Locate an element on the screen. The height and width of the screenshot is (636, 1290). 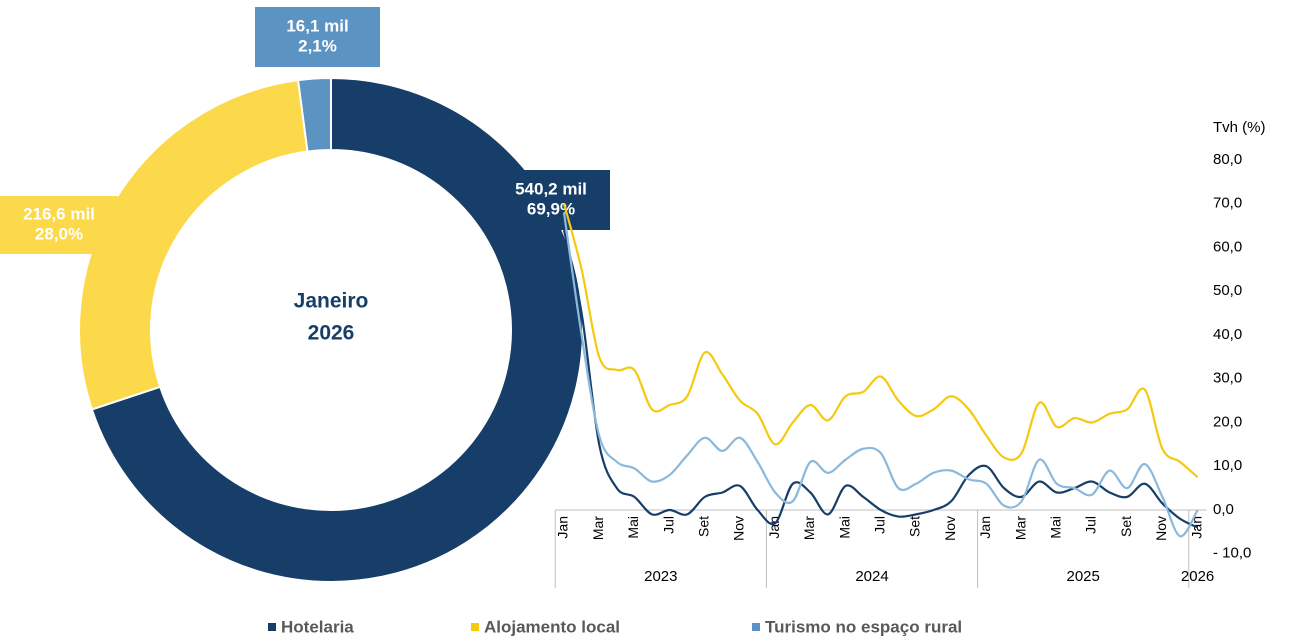
data-label: 540,2 mil is located at coordinates (551, 188).